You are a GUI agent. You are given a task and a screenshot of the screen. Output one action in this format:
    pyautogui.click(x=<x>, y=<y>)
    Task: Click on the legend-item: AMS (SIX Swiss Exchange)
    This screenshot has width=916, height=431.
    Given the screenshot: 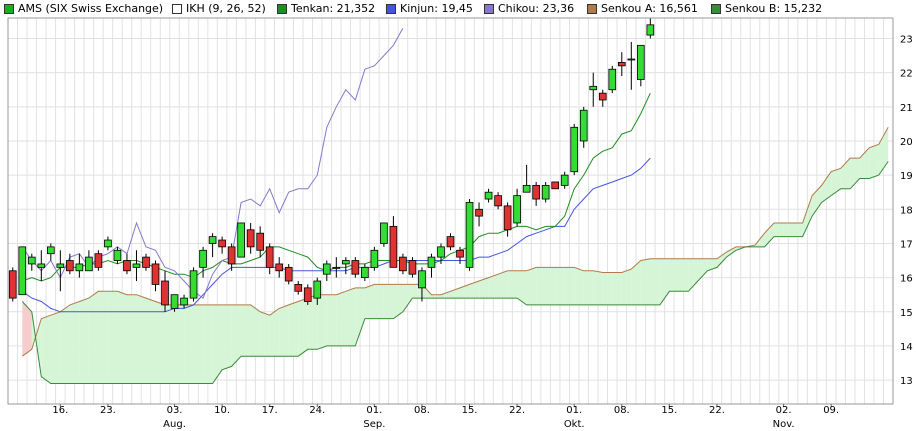 What is the action you would take?
    pyautogui.click(x=83, y=8)
    